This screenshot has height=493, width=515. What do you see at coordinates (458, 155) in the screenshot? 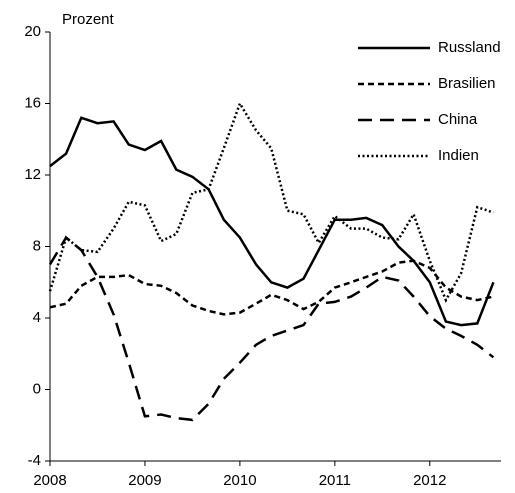
I see `legend-label: Indien` at bounding box center [458, 155].